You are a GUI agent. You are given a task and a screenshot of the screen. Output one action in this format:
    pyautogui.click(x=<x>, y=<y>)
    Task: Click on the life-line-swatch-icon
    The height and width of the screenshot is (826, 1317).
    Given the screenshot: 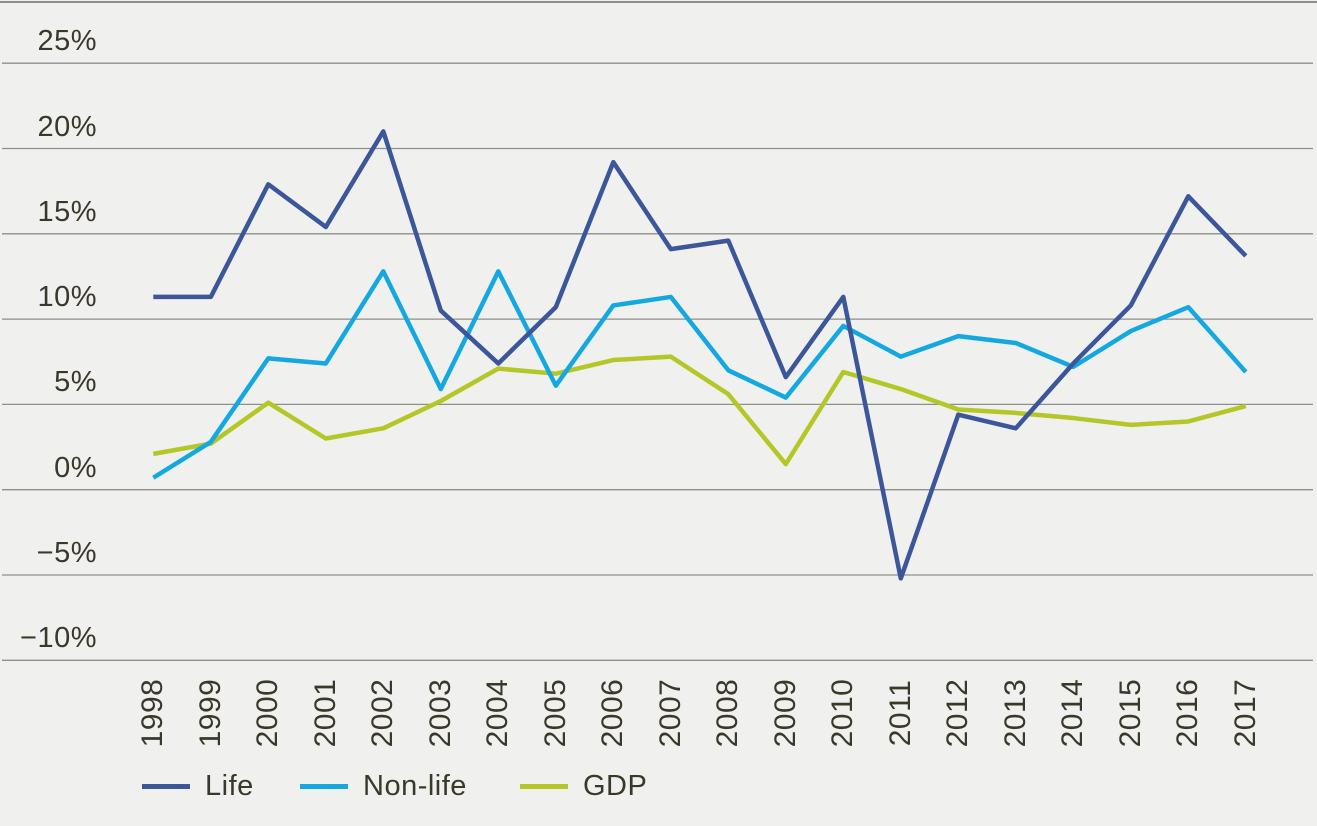 What is the action you would take?
    pyautogui.click(x=166, y=786)
    